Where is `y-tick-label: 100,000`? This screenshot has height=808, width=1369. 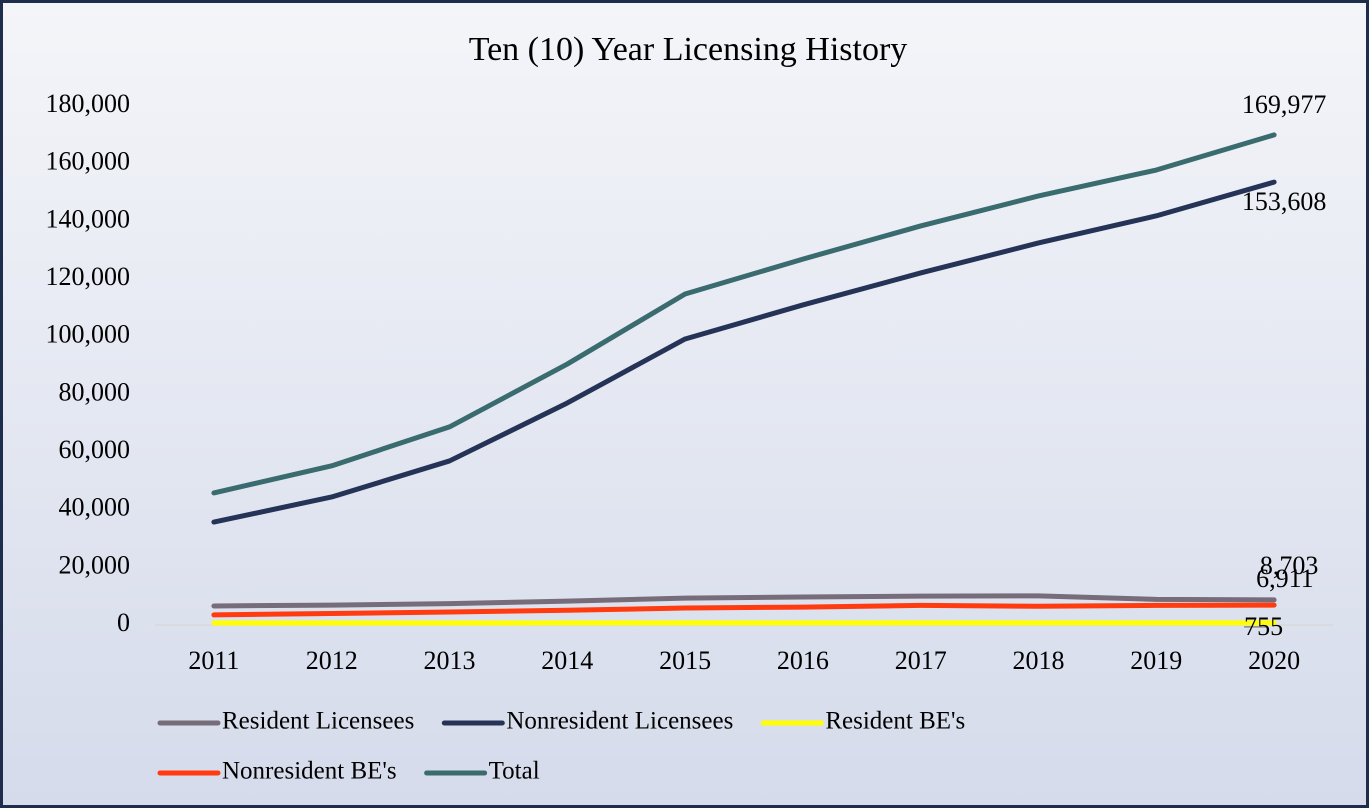
y-tick-label: 100,000 is located at coordinates (88, 334).